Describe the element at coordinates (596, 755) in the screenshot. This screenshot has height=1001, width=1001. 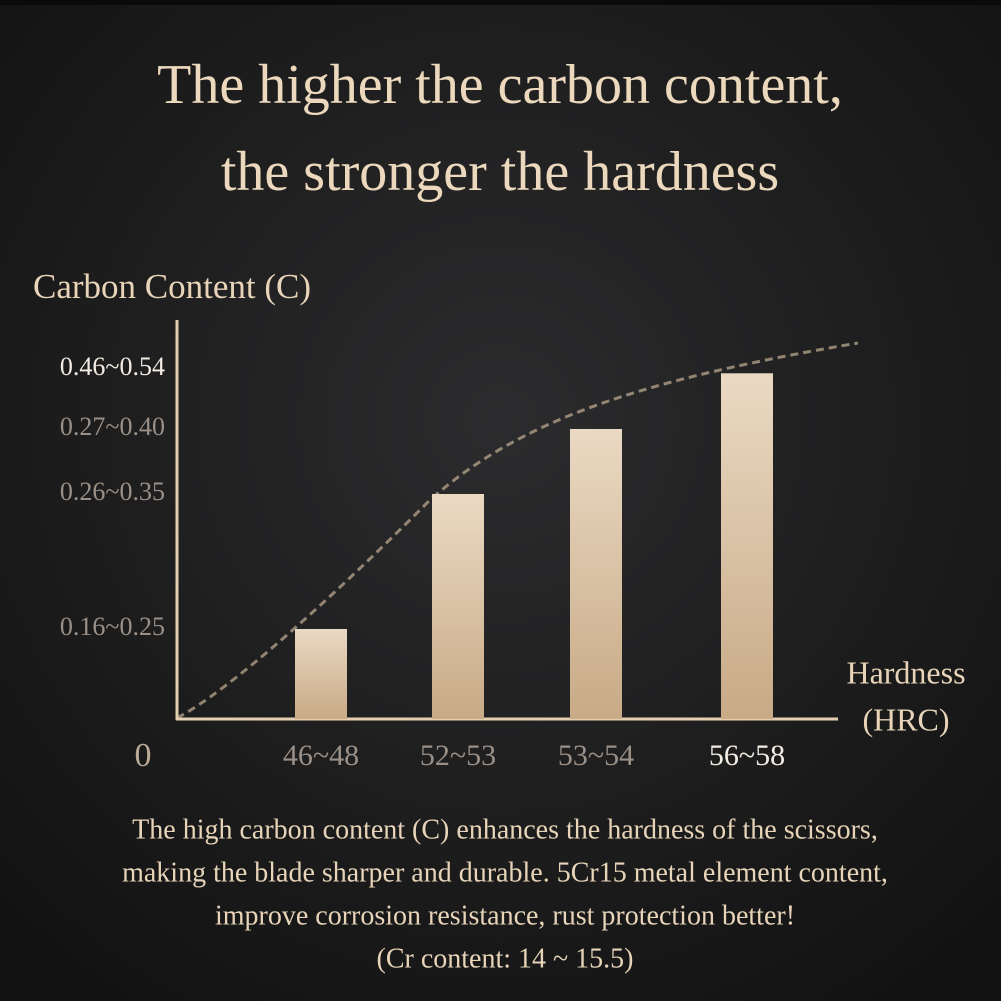
I see `x-tick-label: 53~54` at that location.